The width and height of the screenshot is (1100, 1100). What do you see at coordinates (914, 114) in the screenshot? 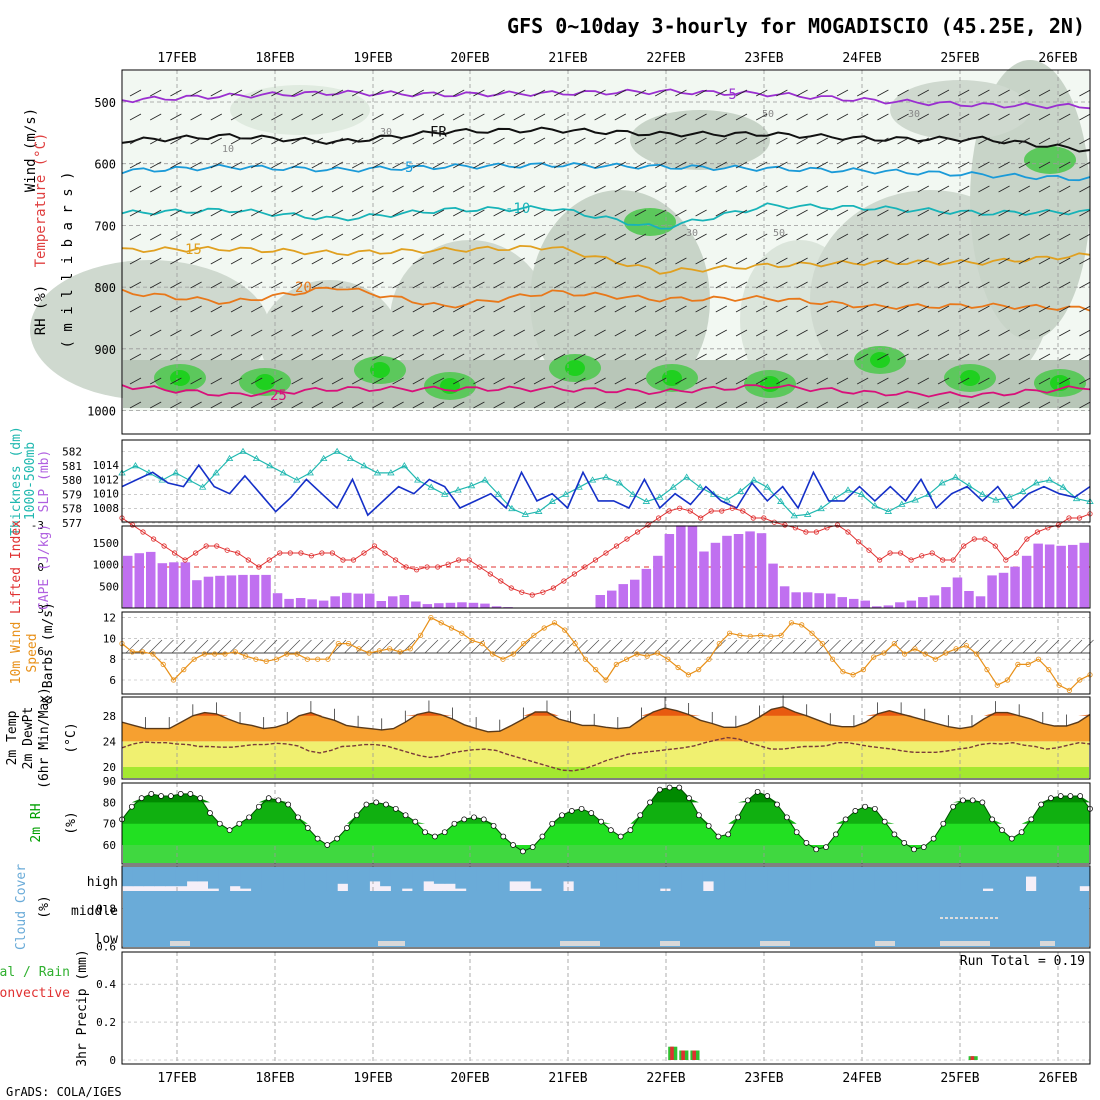
I see `rh-contour-label: 30` at bounding box center [914, 114].